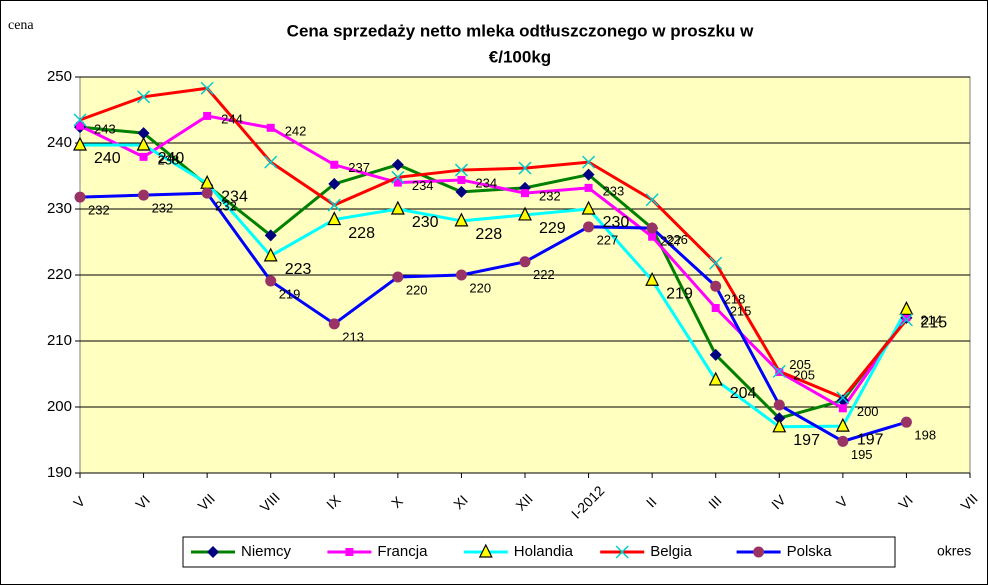 Image resolution: width=988 pixels, height=585 pixels. What do you see at coordinates (298, 269) in the screenshot?
I see `data-label: 223` at bounding box center [298, 269].